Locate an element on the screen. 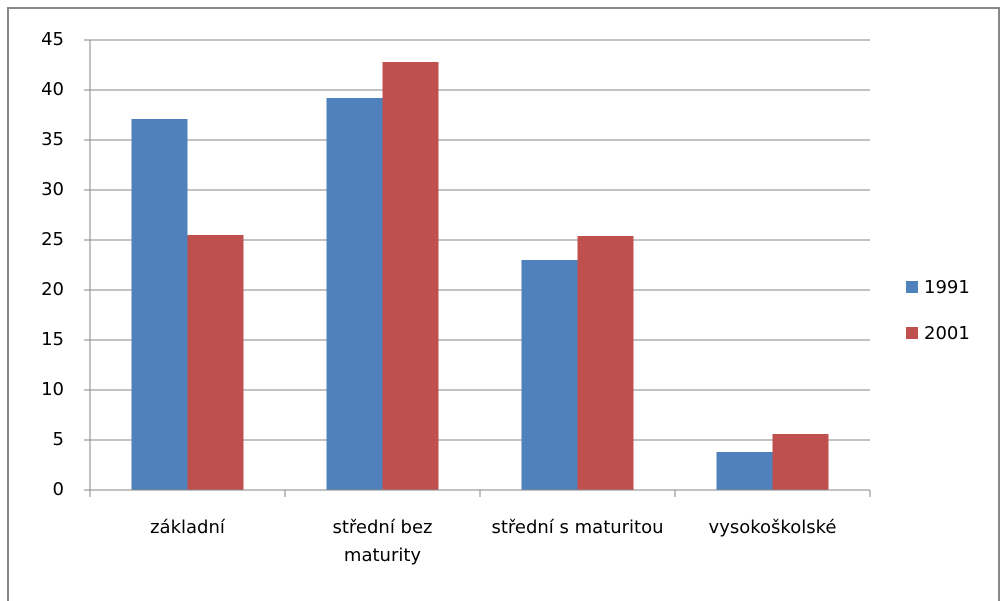 The width and height of the screenshot is (1000, 601). y-tick-label: 5 is located at coordinates (58, 439).